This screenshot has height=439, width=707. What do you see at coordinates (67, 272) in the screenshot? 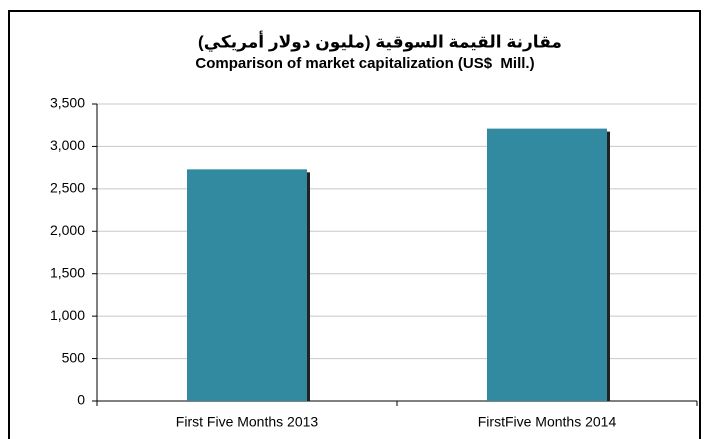
I see `y-tick-label: 1,500` at bounding box center [67, 272].